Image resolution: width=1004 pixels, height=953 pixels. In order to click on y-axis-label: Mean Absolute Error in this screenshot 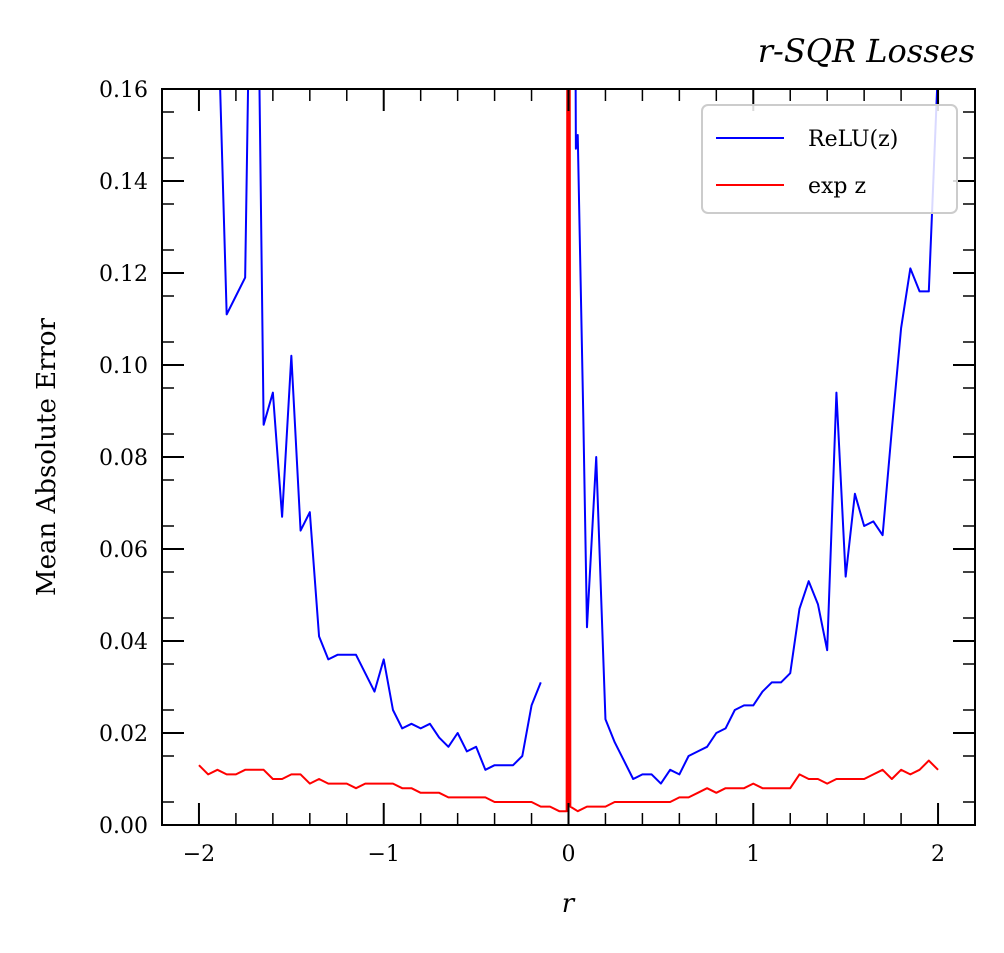, I will do `click(47, 456)`.